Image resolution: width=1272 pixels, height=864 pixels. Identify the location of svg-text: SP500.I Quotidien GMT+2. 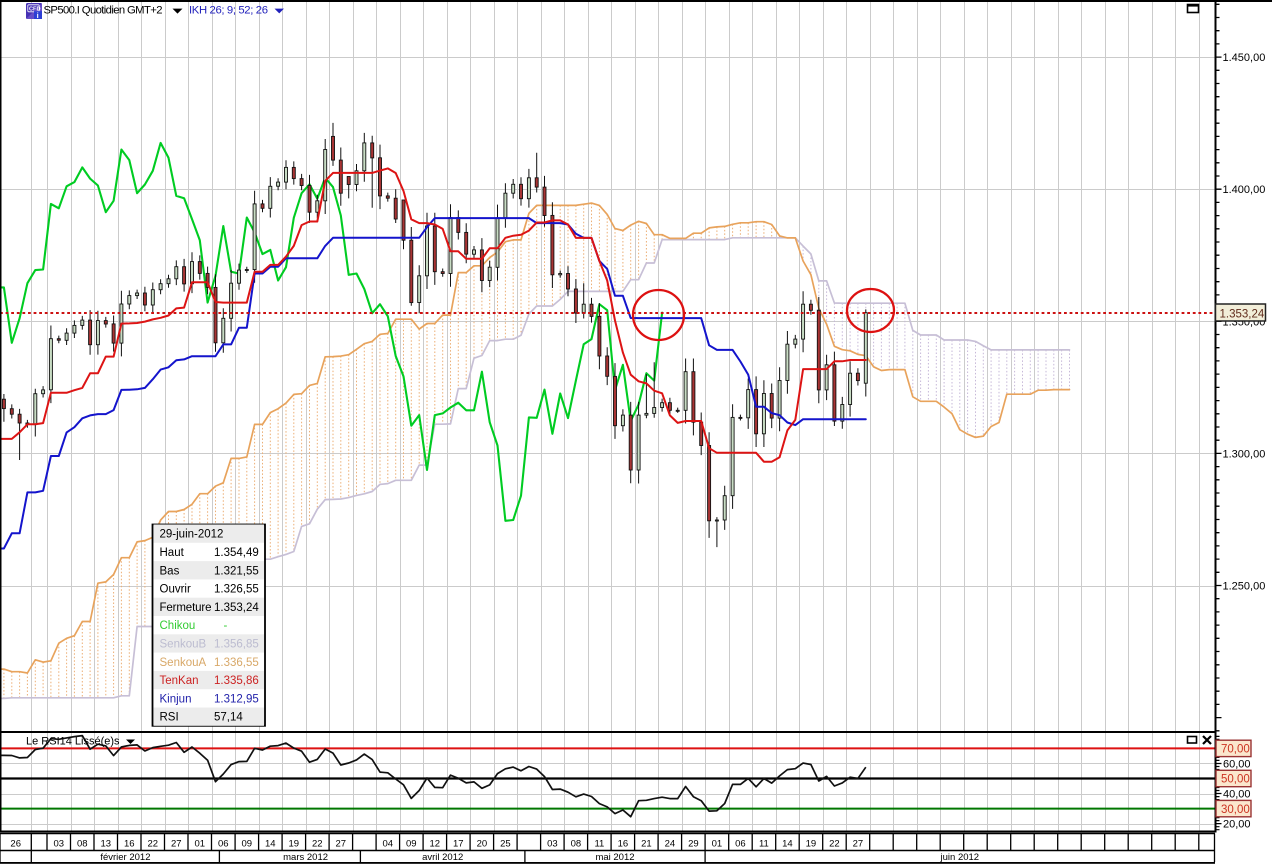
(103, 11).